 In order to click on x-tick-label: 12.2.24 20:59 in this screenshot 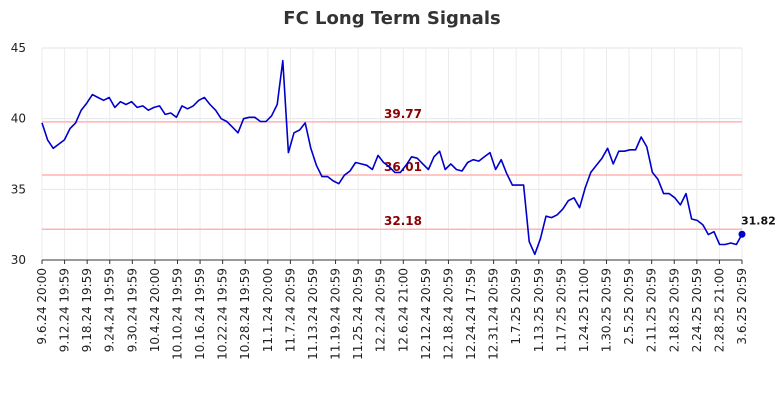, I will do `click(381, 310)`.